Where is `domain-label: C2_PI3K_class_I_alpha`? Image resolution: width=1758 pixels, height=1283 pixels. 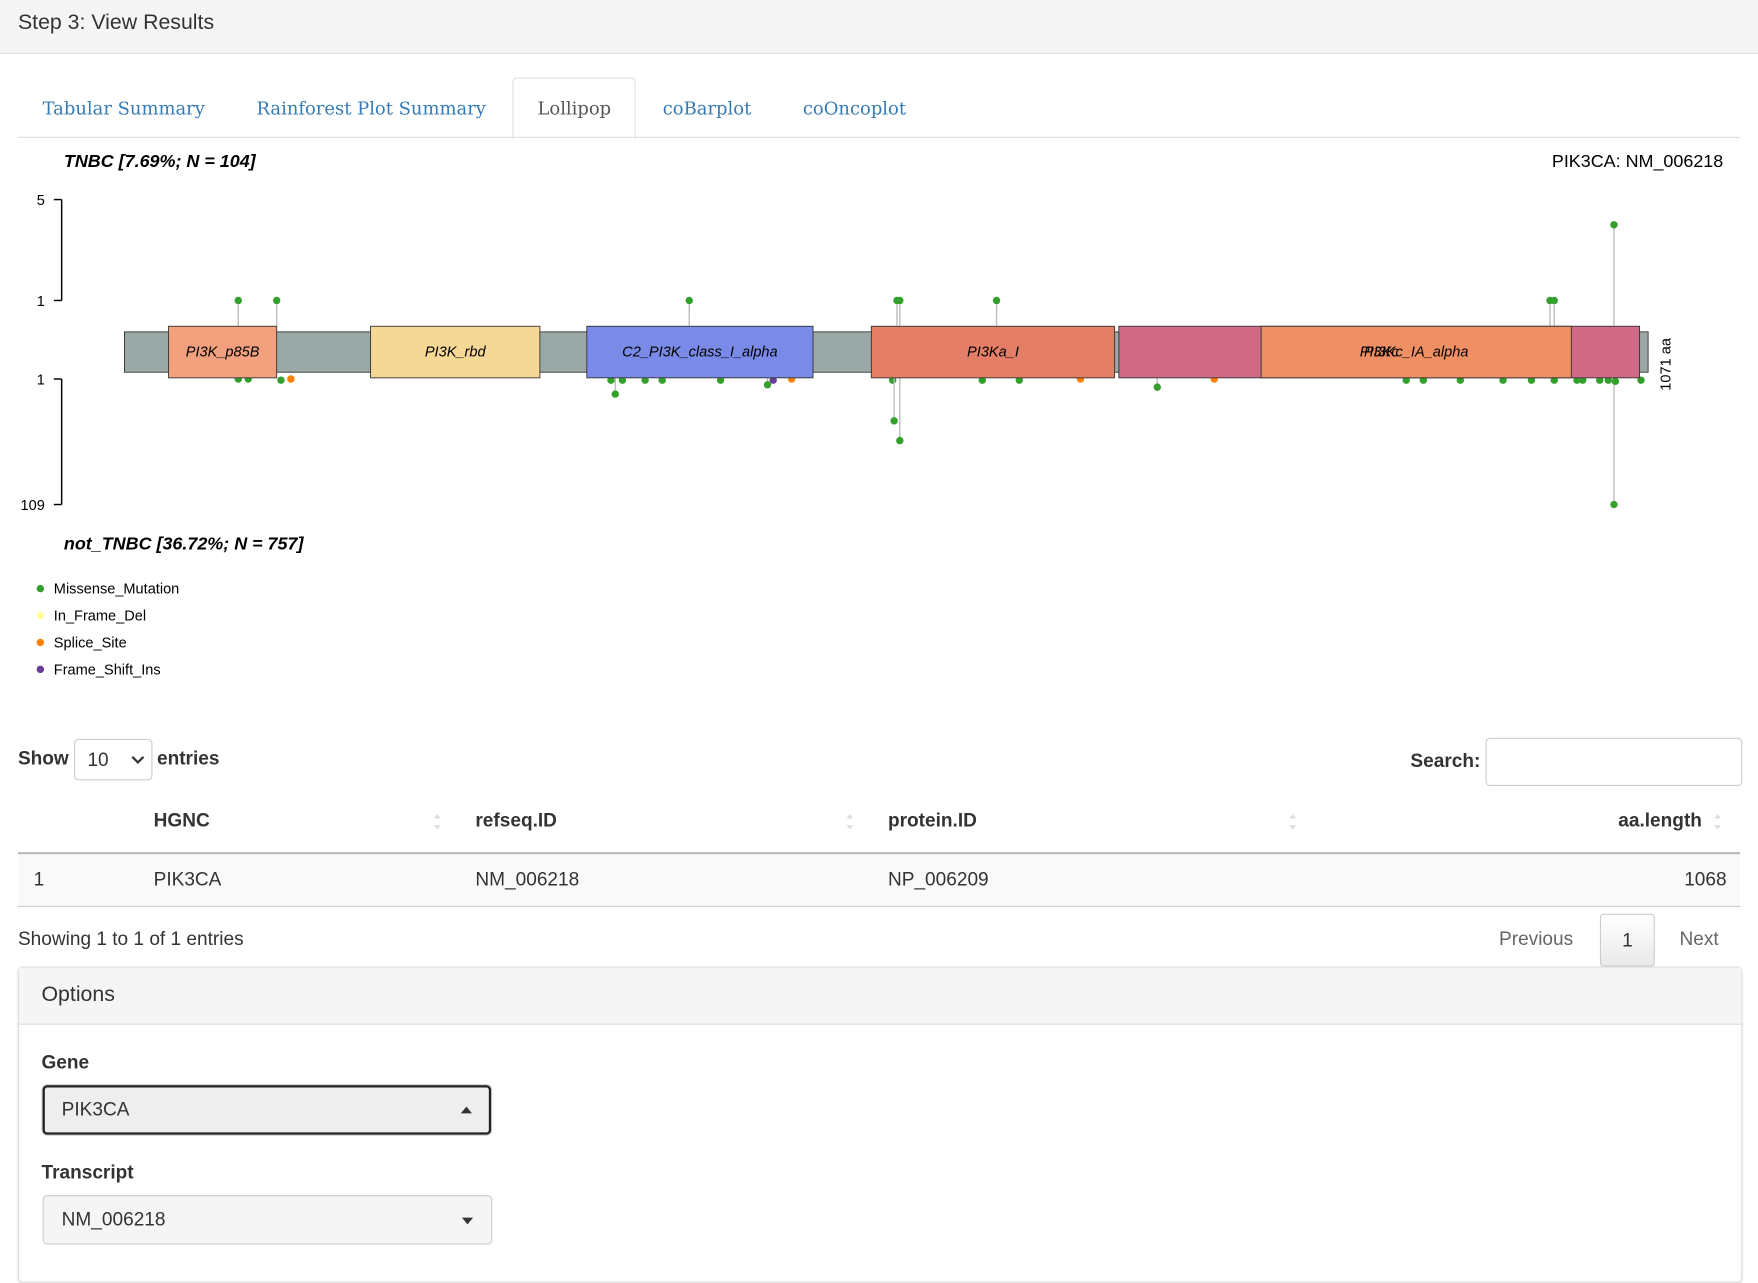 domain-label: C2_PI3K_class_I_alpha is located at coordinates (699, 353).